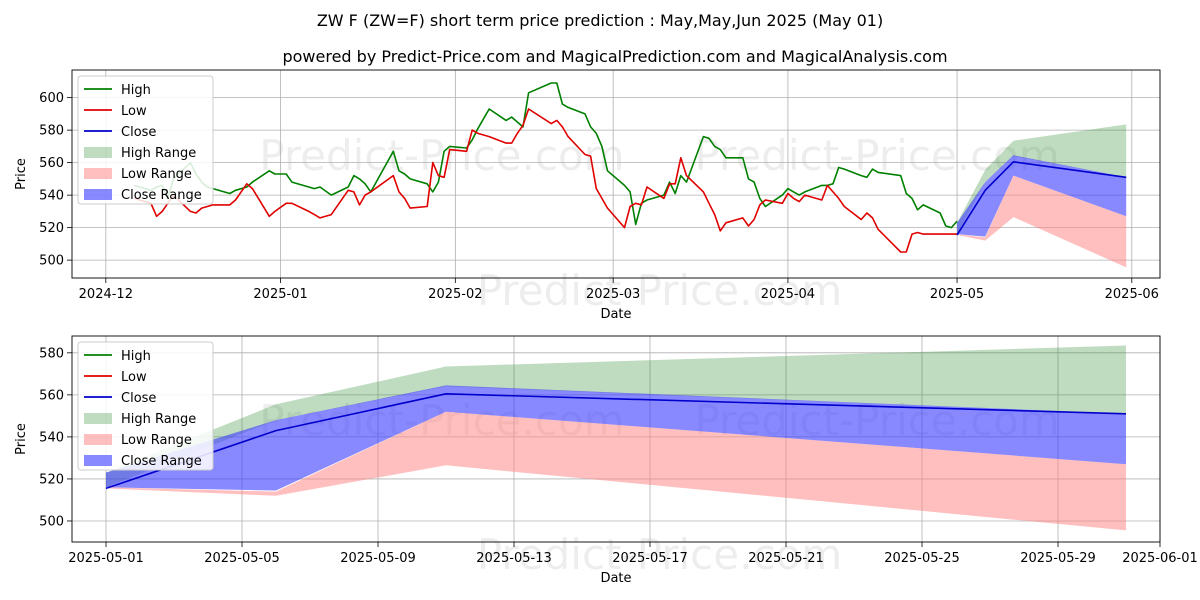 This screenshot has width=1200, height=600. What do you see at coordinates (1058, 558) in the screenshot?
I see `x-tick-label: 2025-05-29` at bounding box center [1058, 558].